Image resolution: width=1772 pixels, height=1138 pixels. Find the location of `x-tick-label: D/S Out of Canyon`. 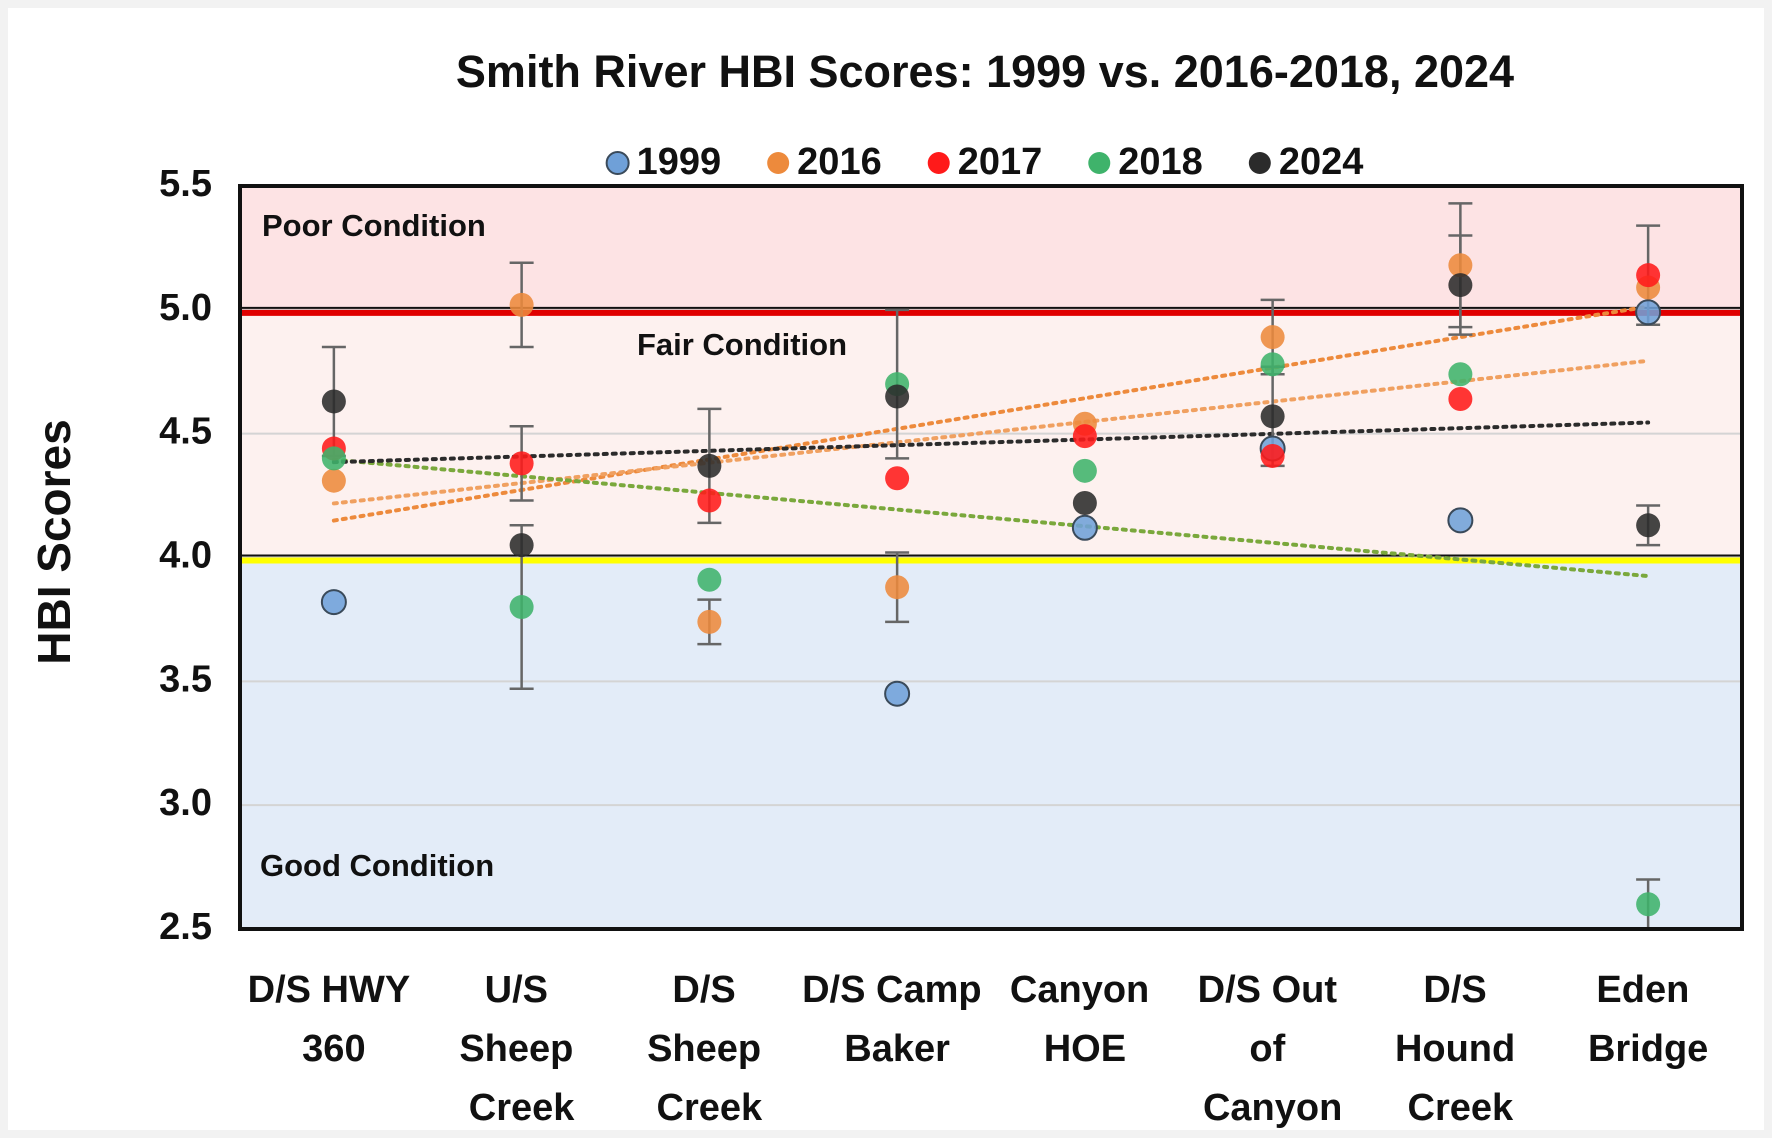

x-tick-label: D/S Out of Canyon is located at coordinates (1273, 1049).